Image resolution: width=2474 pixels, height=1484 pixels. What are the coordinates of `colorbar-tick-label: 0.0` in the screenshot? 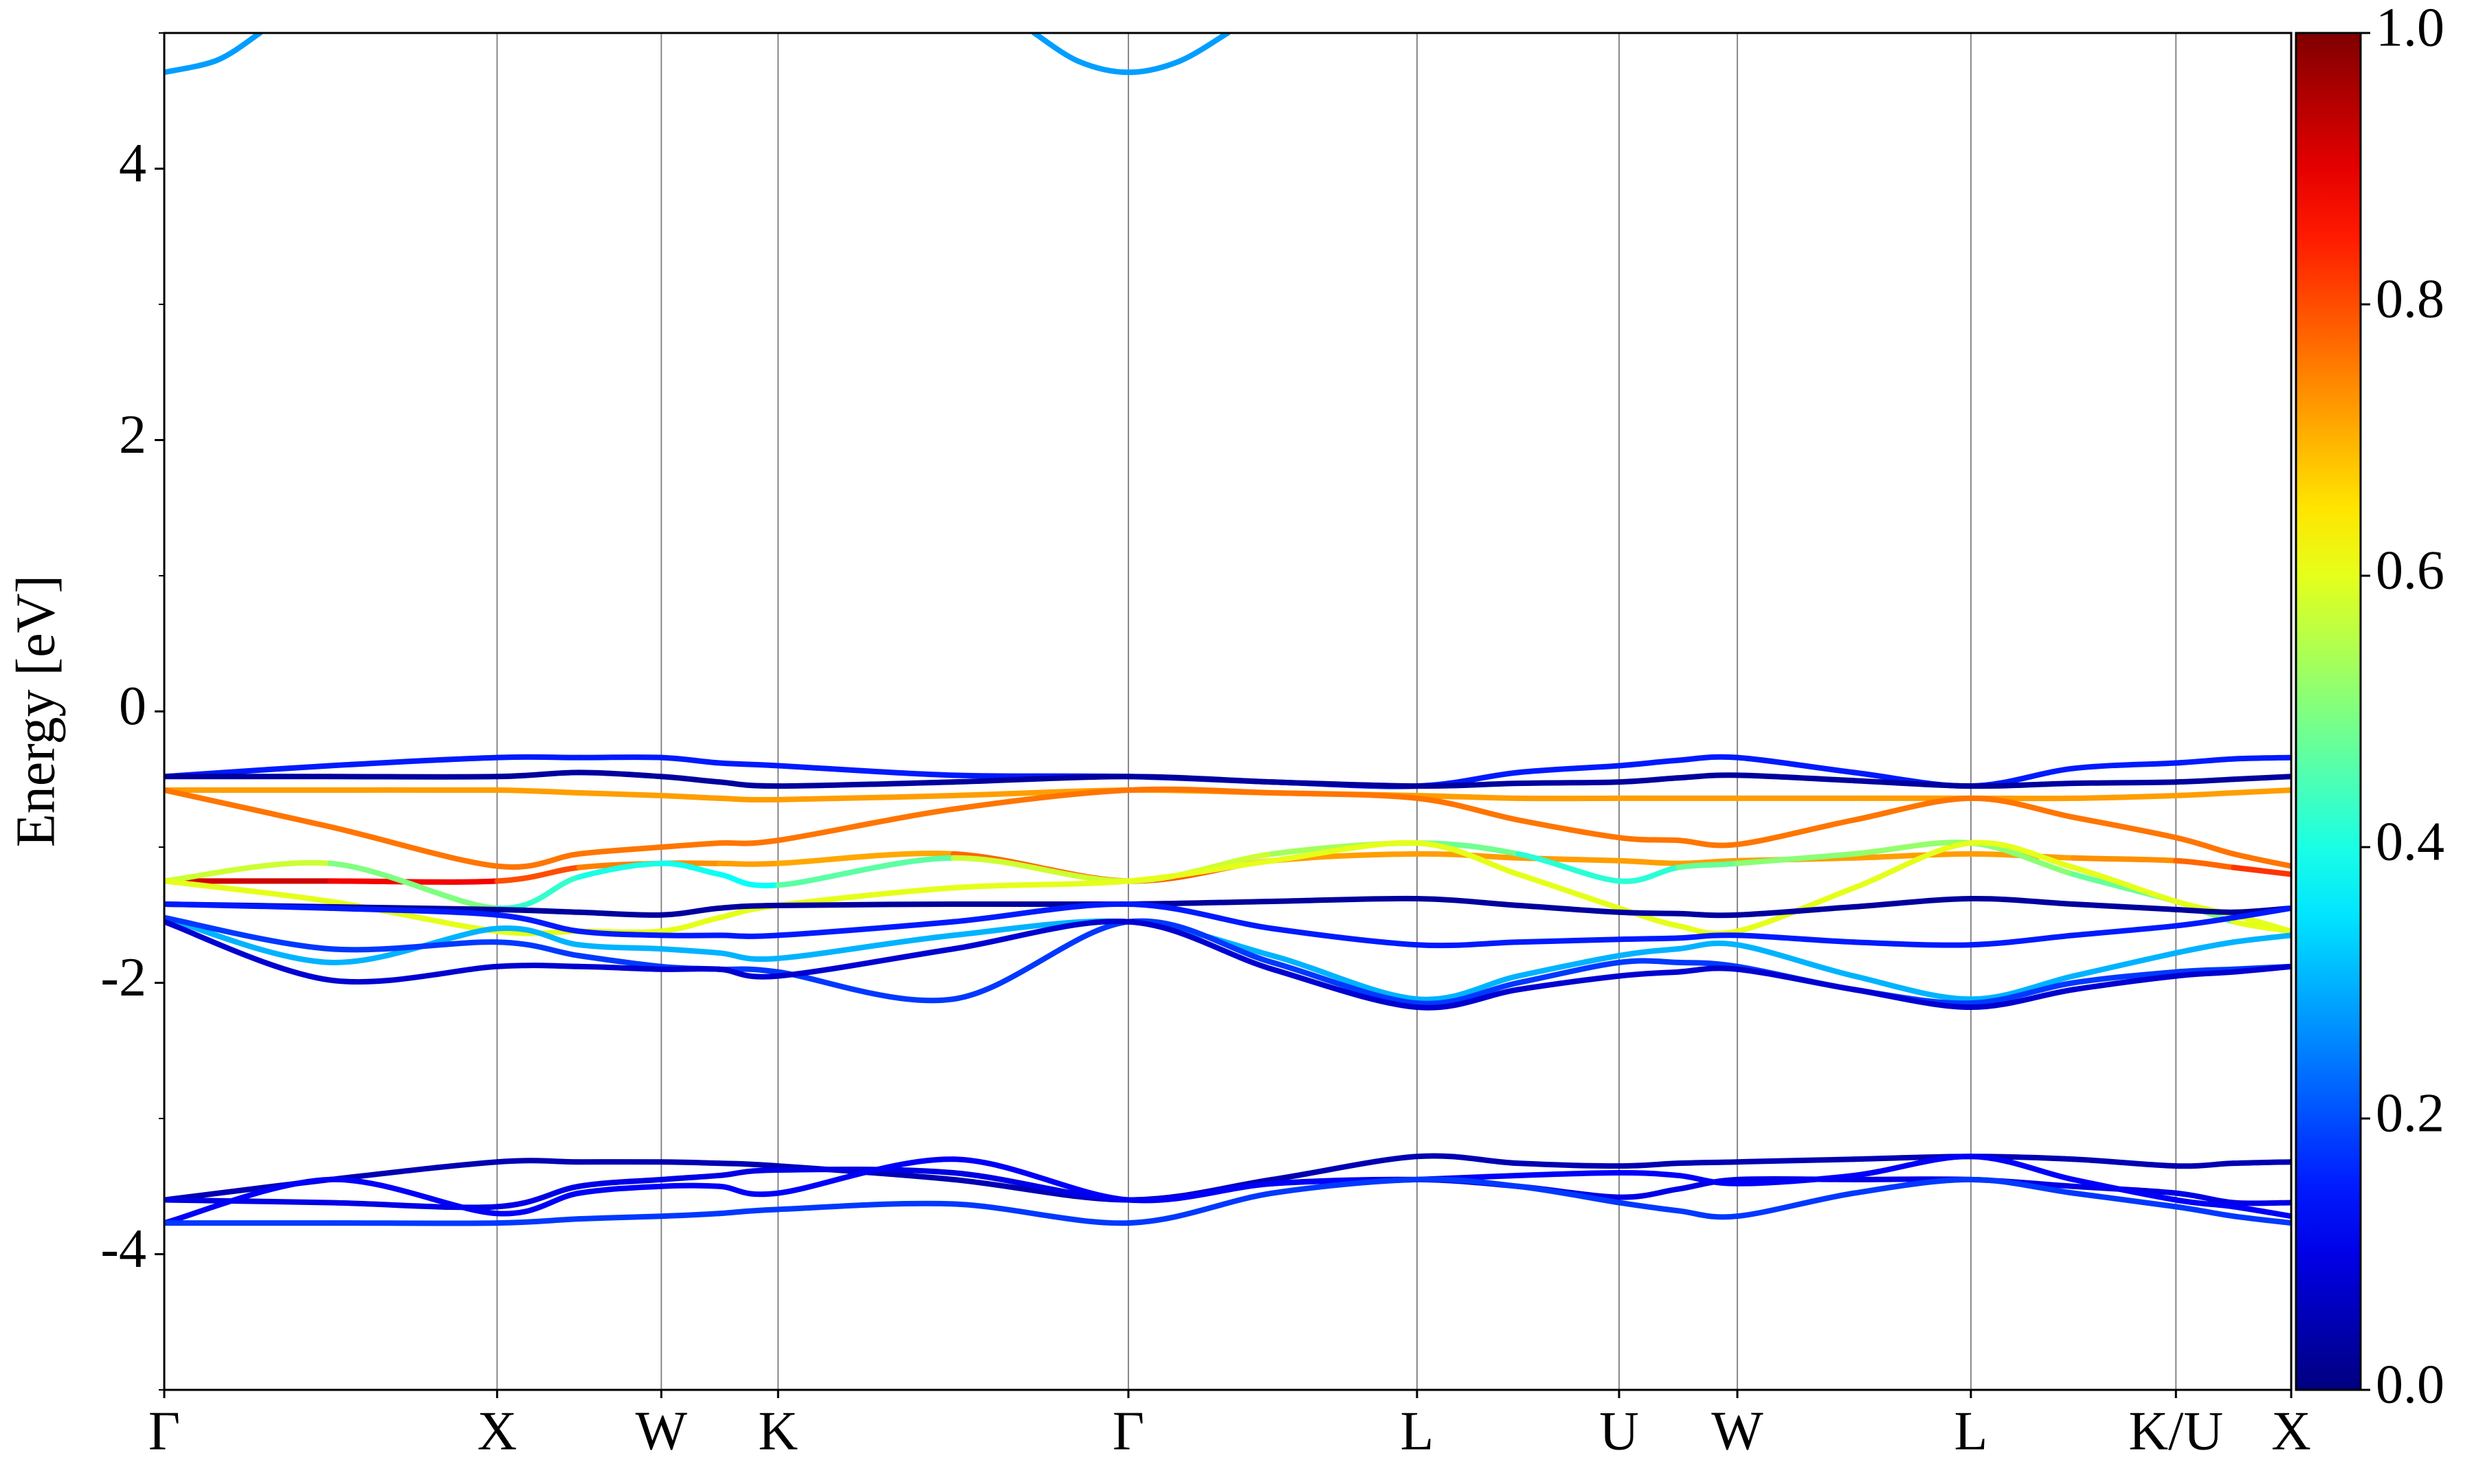 It's located at (2410, 1384).